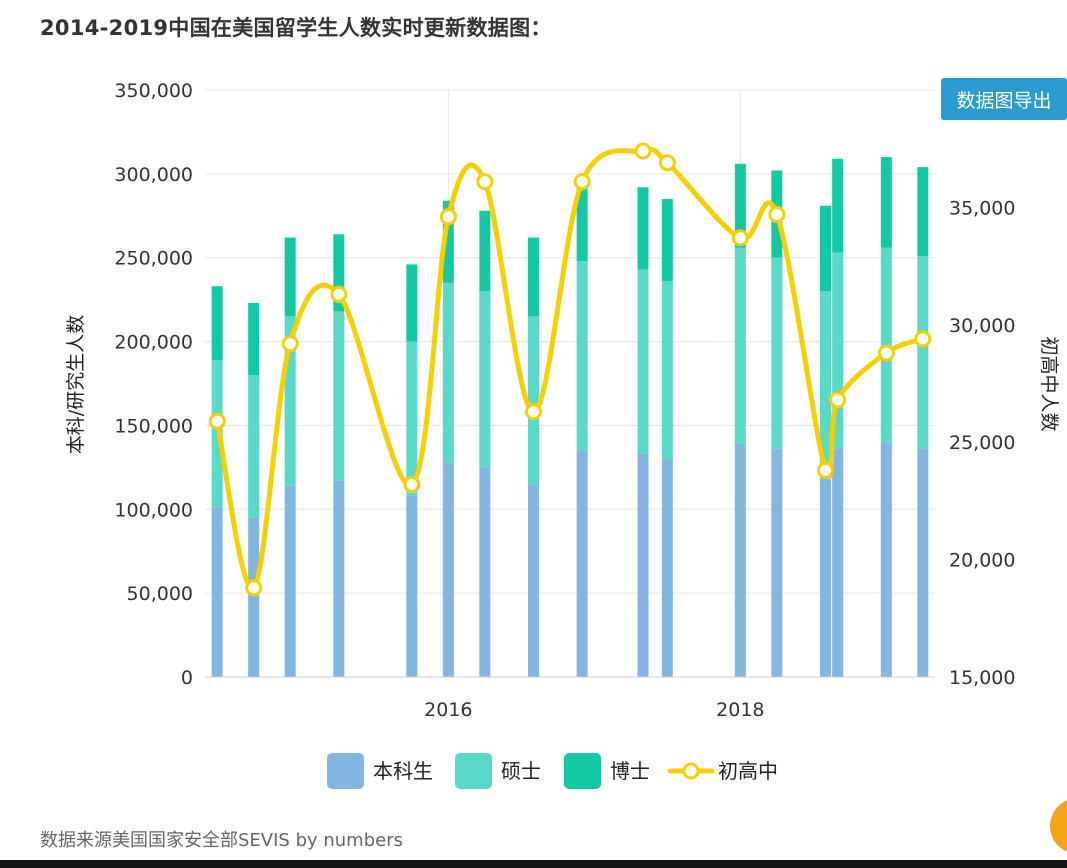 The height and width of the screenshot is (868, 1067). I want to click on legend-marker, so click(691, 771).